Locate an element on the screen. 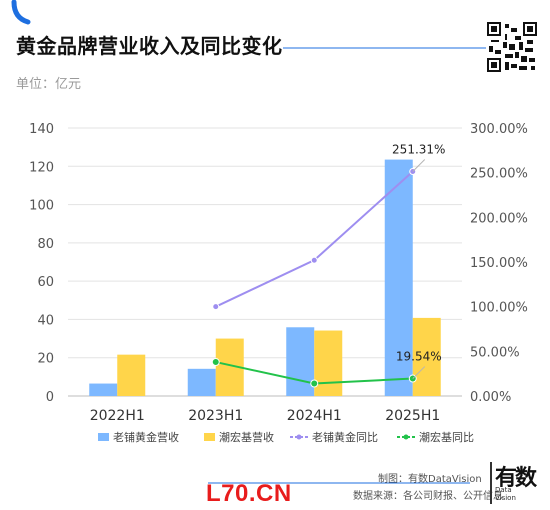 The width and height of the screenshot is (550, 510). qr-code-icon is located at coordinates (512, 47).